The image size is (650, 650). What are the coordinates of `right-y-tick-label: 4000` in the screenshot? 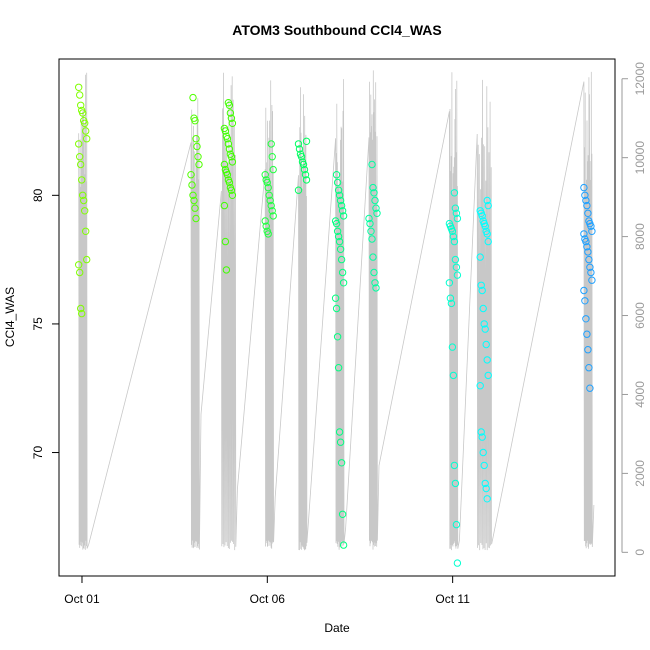 It's located at (640, 394).